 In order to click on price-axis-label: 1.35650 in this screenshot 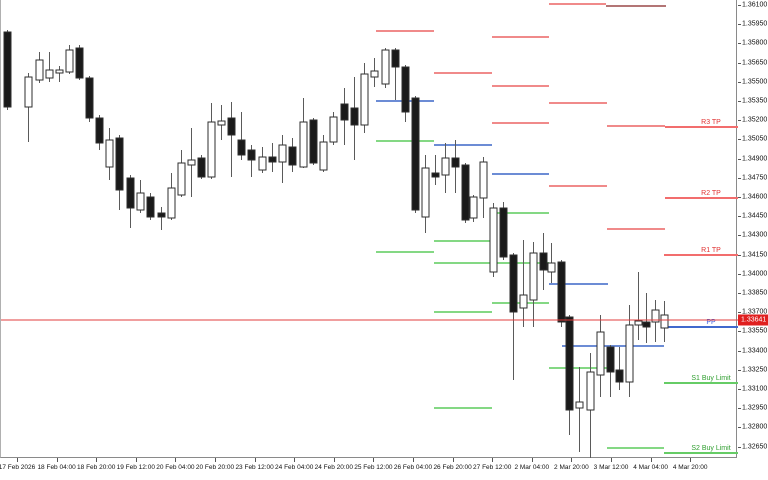, I will do `click(755, 63)`.